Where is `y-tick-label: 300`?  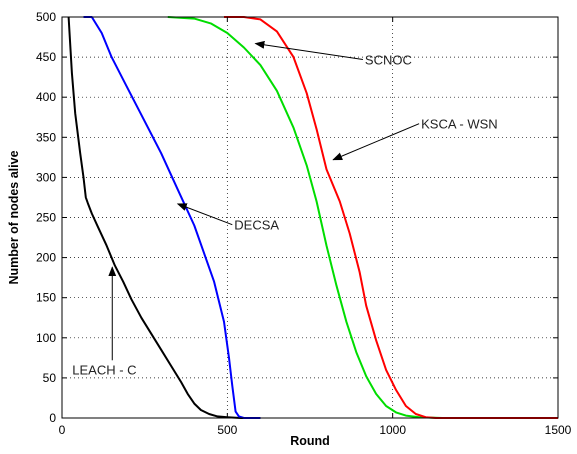
y-tick-label: 300 is located at coordinates (46, 177).